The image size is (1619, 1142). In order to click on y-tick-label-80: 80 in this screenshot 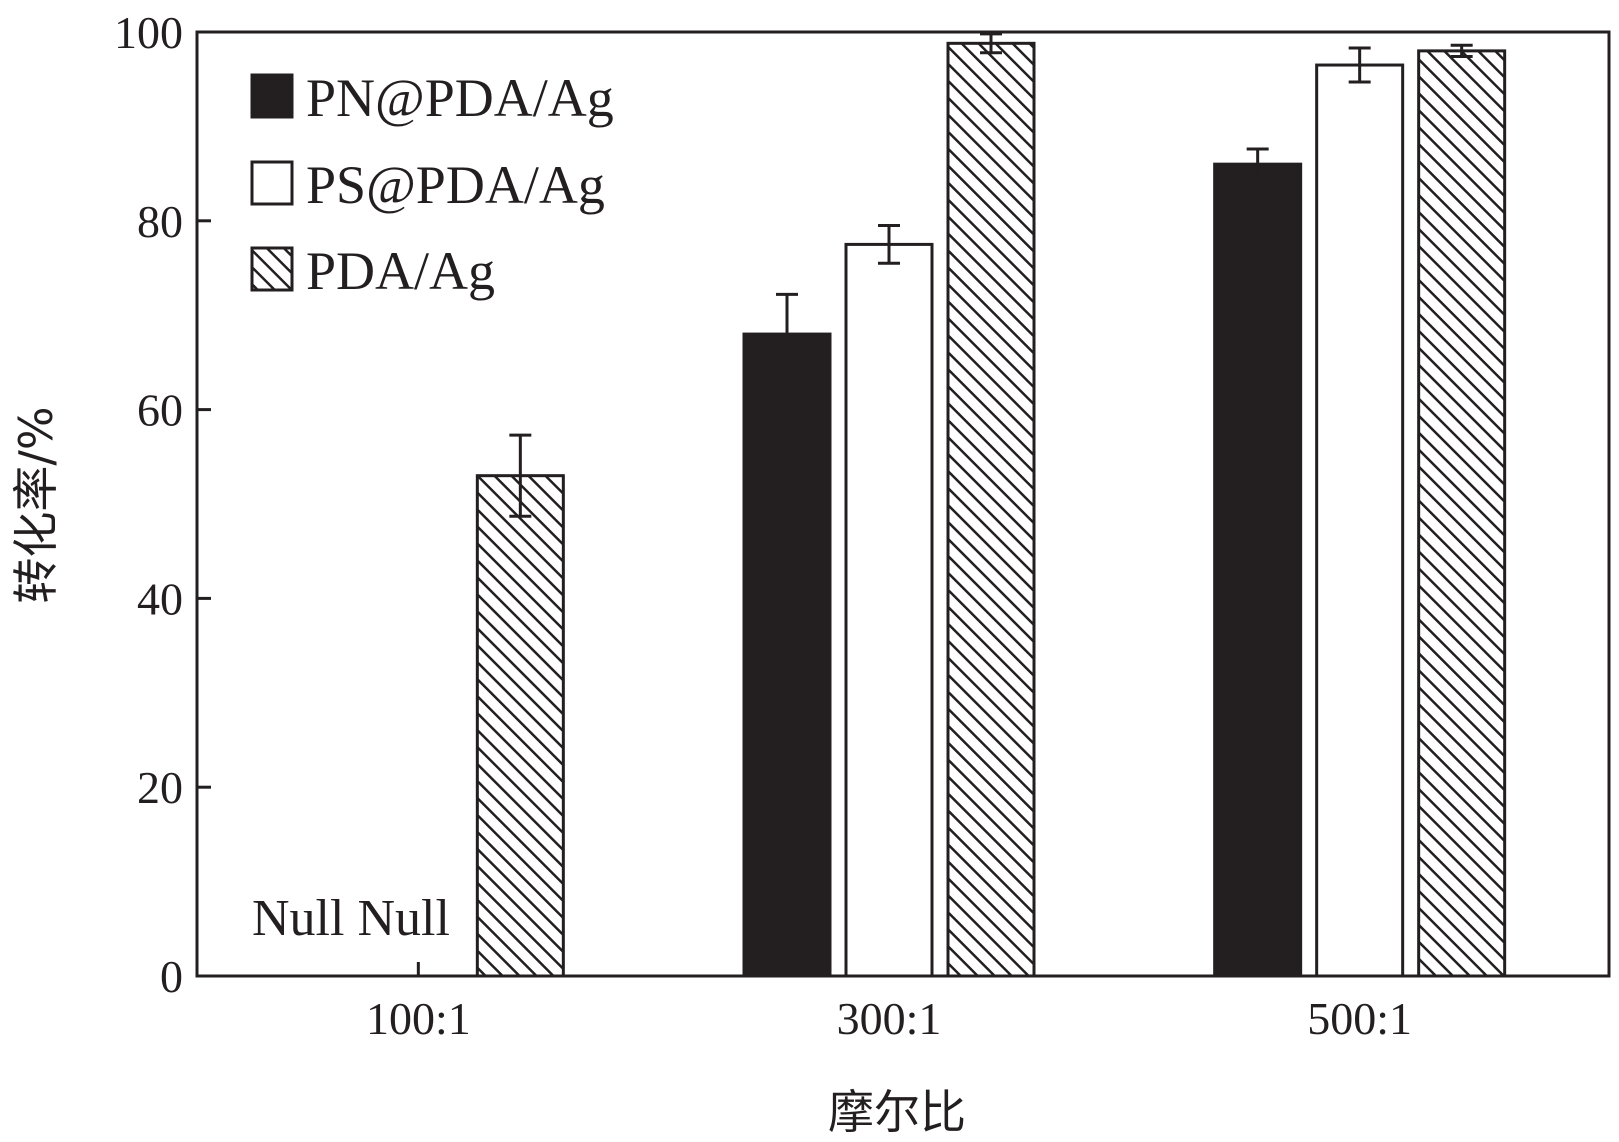, I will do `click(160, 221)`.